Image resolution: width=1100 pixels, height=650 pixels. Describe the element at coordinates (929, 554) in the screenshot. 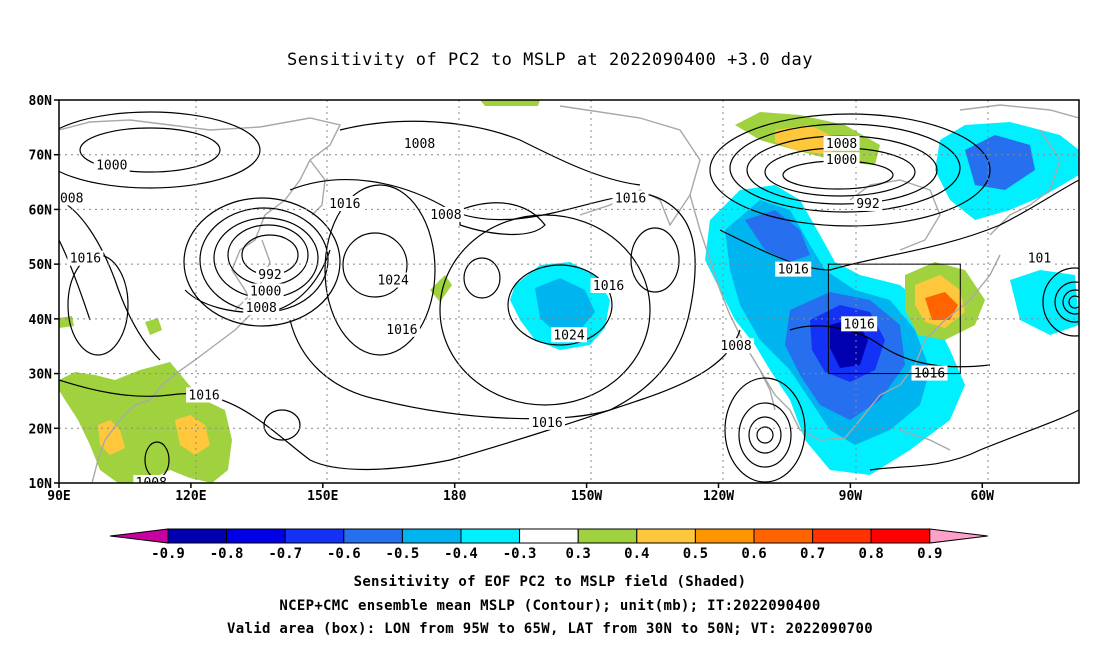

I see `colorbar-label: 0.9` at that location.